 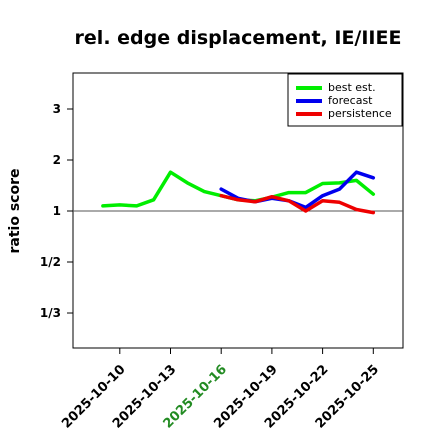 I want to click on y-axis: 3 2 1 1/2 1/3, so click(x=56, y=211).